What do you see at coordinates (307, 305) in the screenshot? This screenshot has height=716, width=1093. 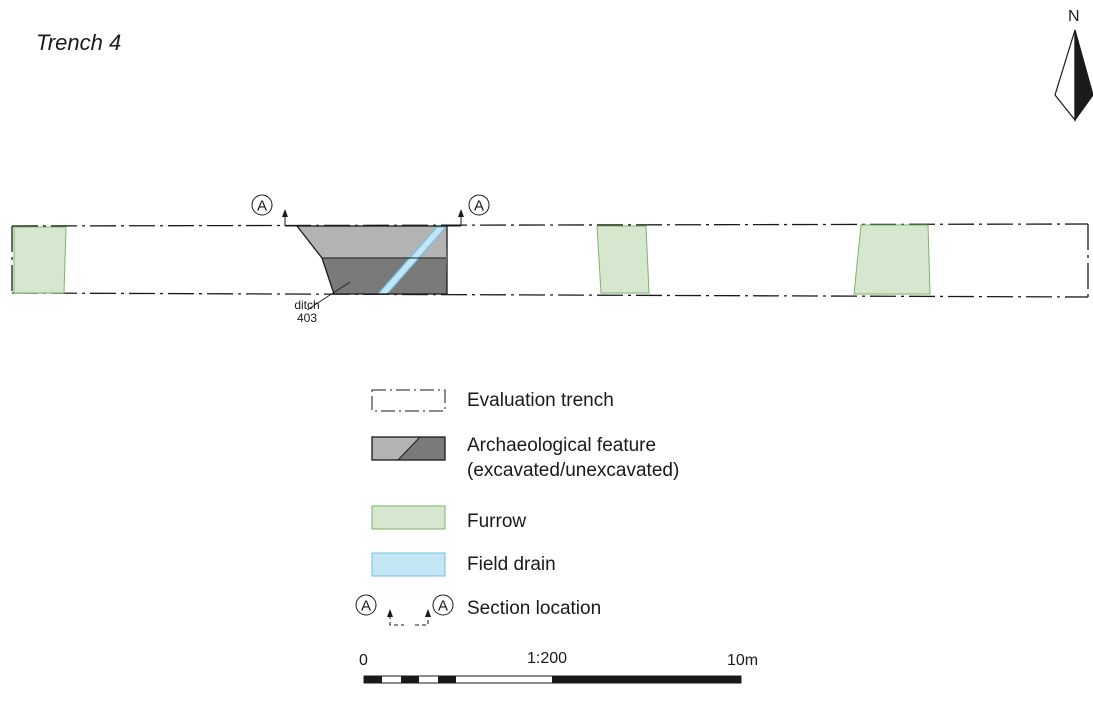 I see `ditch-label-name: ditch` at bounding box center [307, 305].